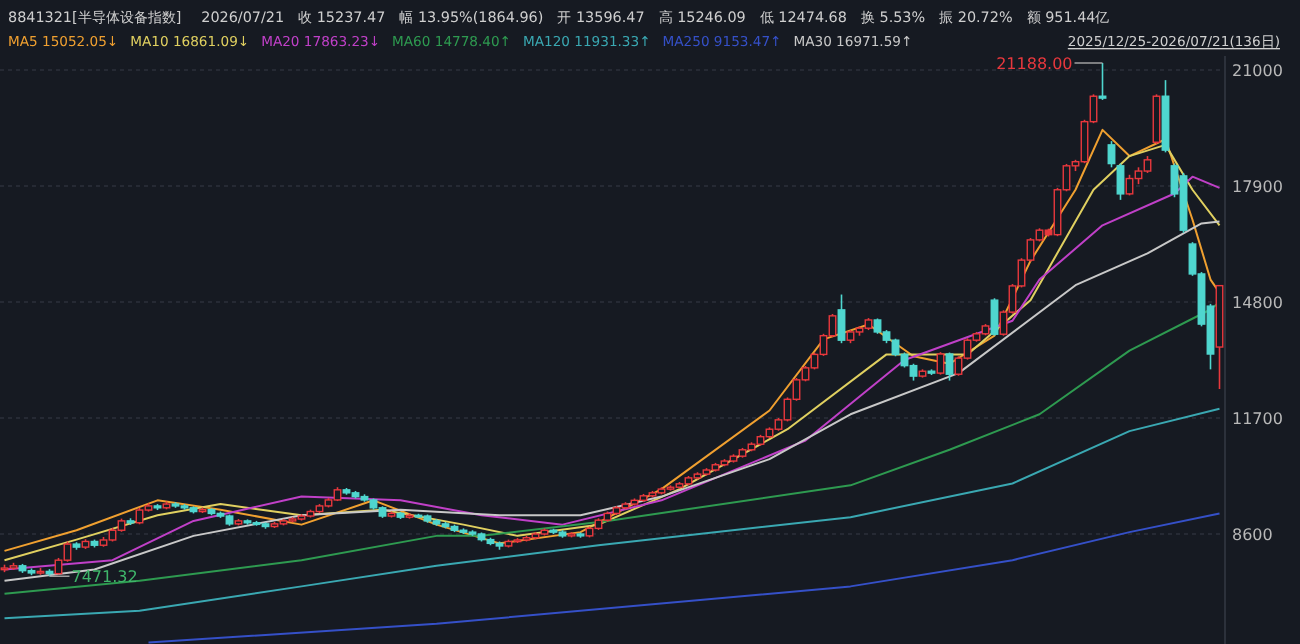 Image resolution: width=1300 pixels, height=644 pixels. Describe the element at coordinates (1034, 64) in the screenshot. I see `annotation: 21188.00` at that location.